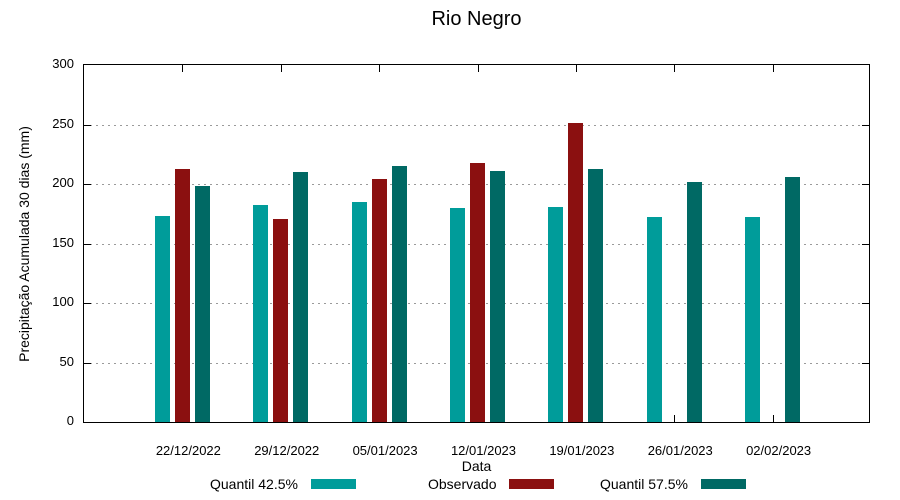  Describe the element at coordinates (644, 484) in the screenshot. I see `legend-label: Quantil 57.5%` at that location.